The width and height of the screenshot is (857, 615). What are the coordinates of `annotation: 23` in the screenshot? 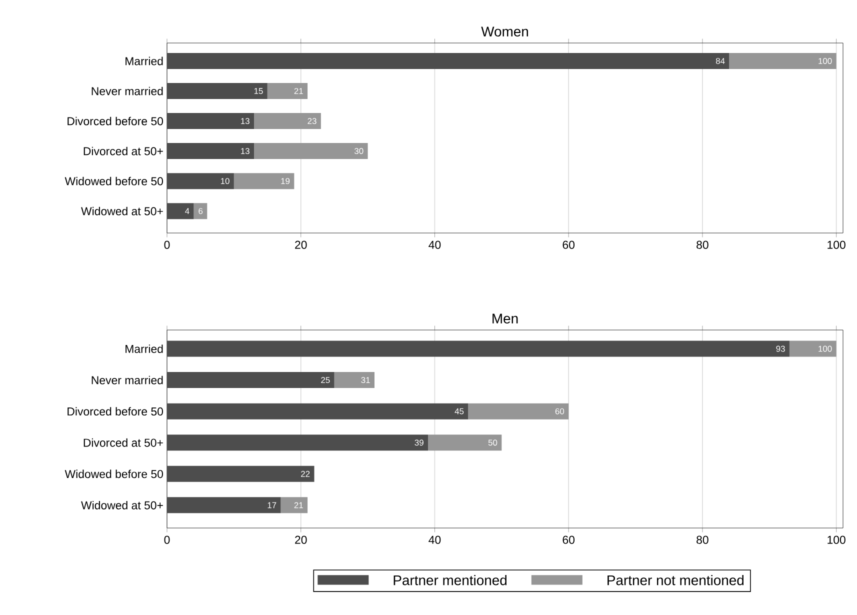 It's located at (312, 121).